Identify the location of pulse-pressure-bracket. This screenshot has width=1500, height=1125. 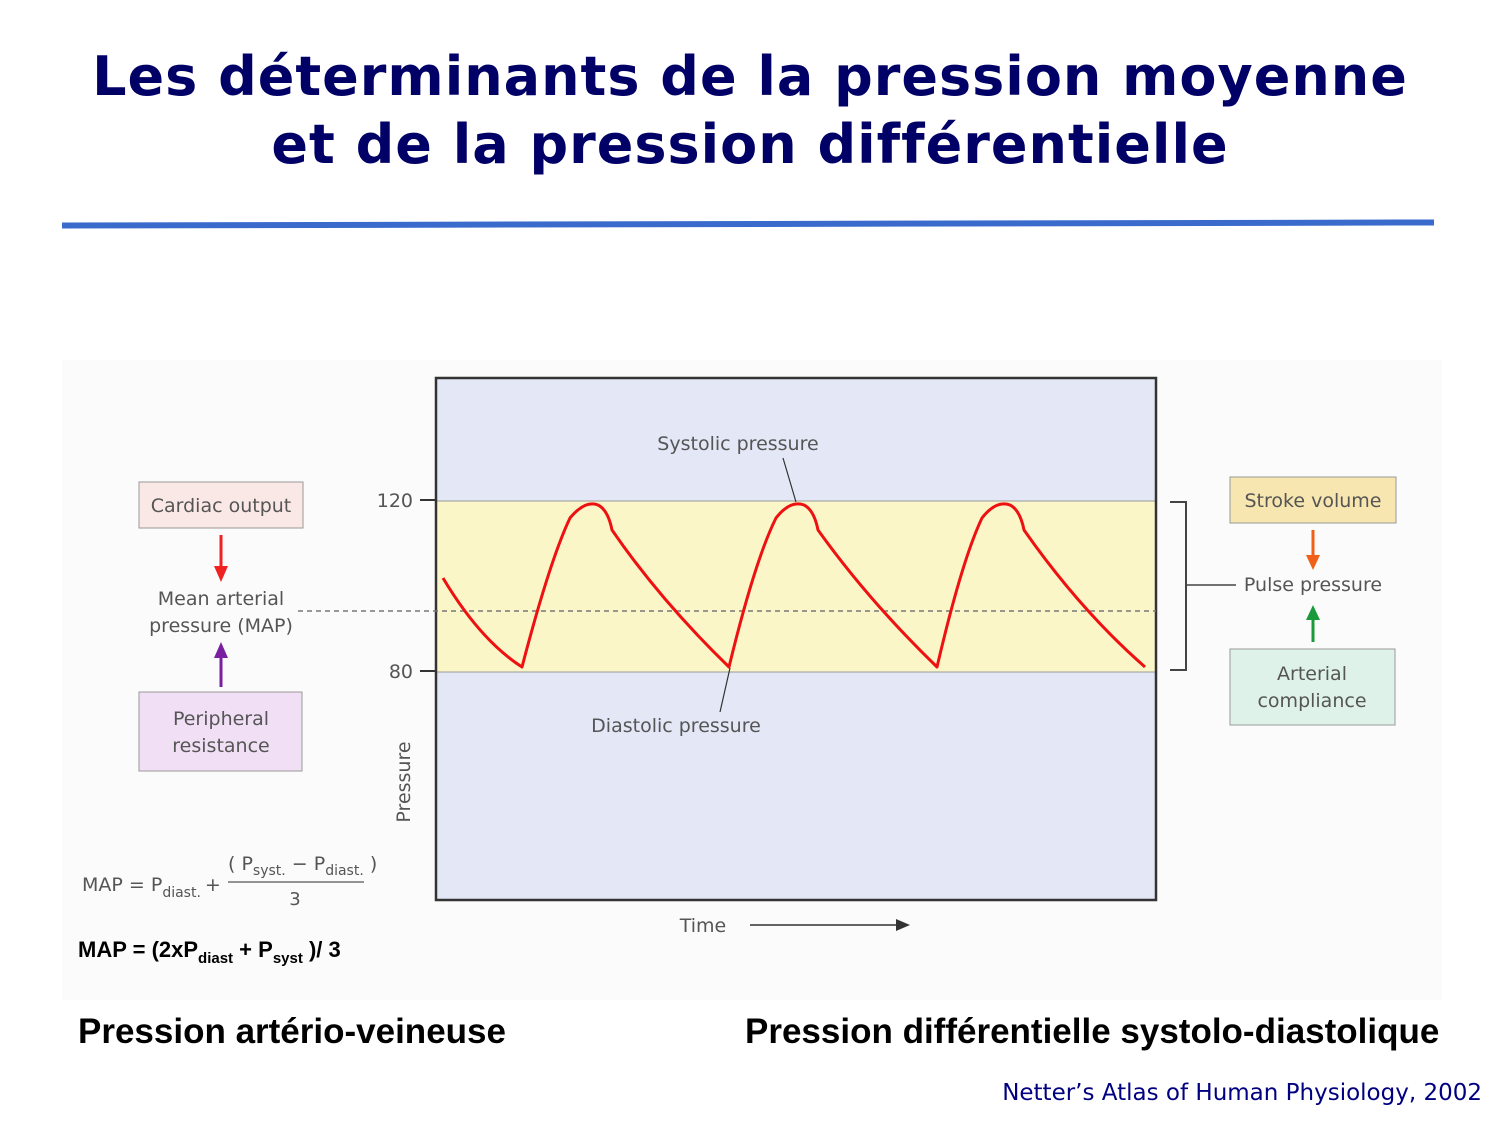
(1178, 586).